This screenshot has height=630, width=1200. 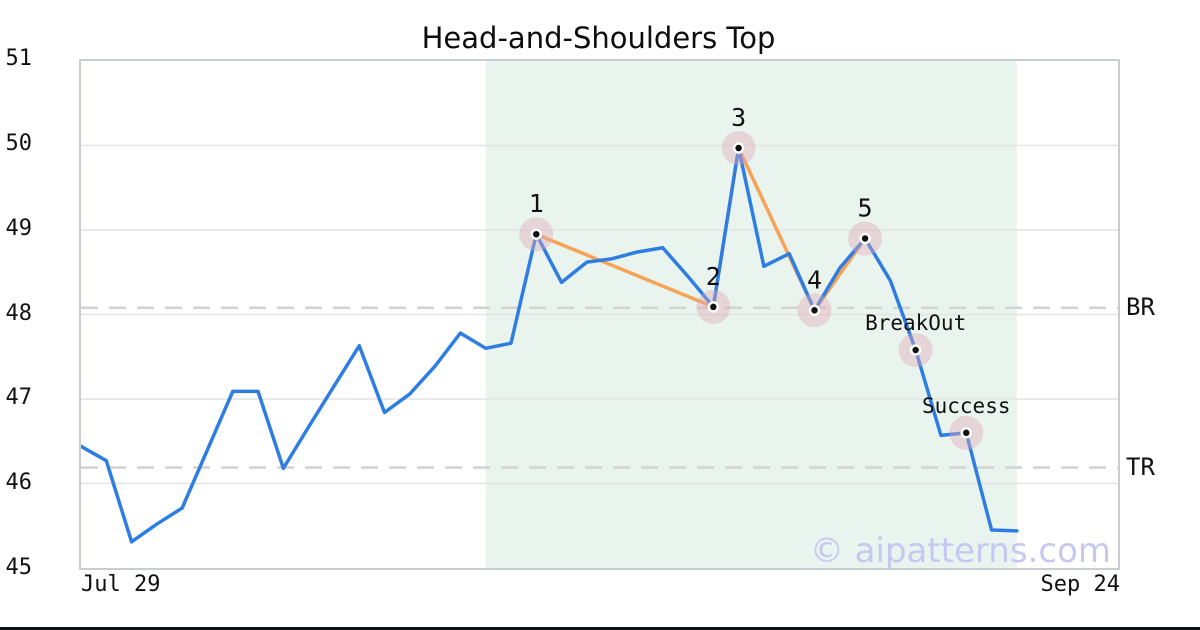 What do you see at coordinates (19, 567) in the screenshot?
I see `y-tick-45: 45` at bounding box center [19, 567].